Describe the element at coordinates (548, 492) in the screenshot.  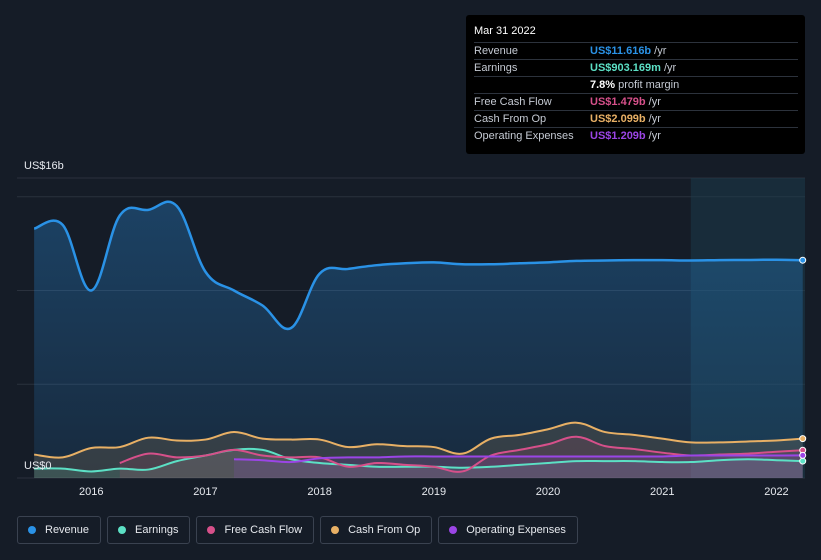
I see `x-tick-label: 2020` at that location.